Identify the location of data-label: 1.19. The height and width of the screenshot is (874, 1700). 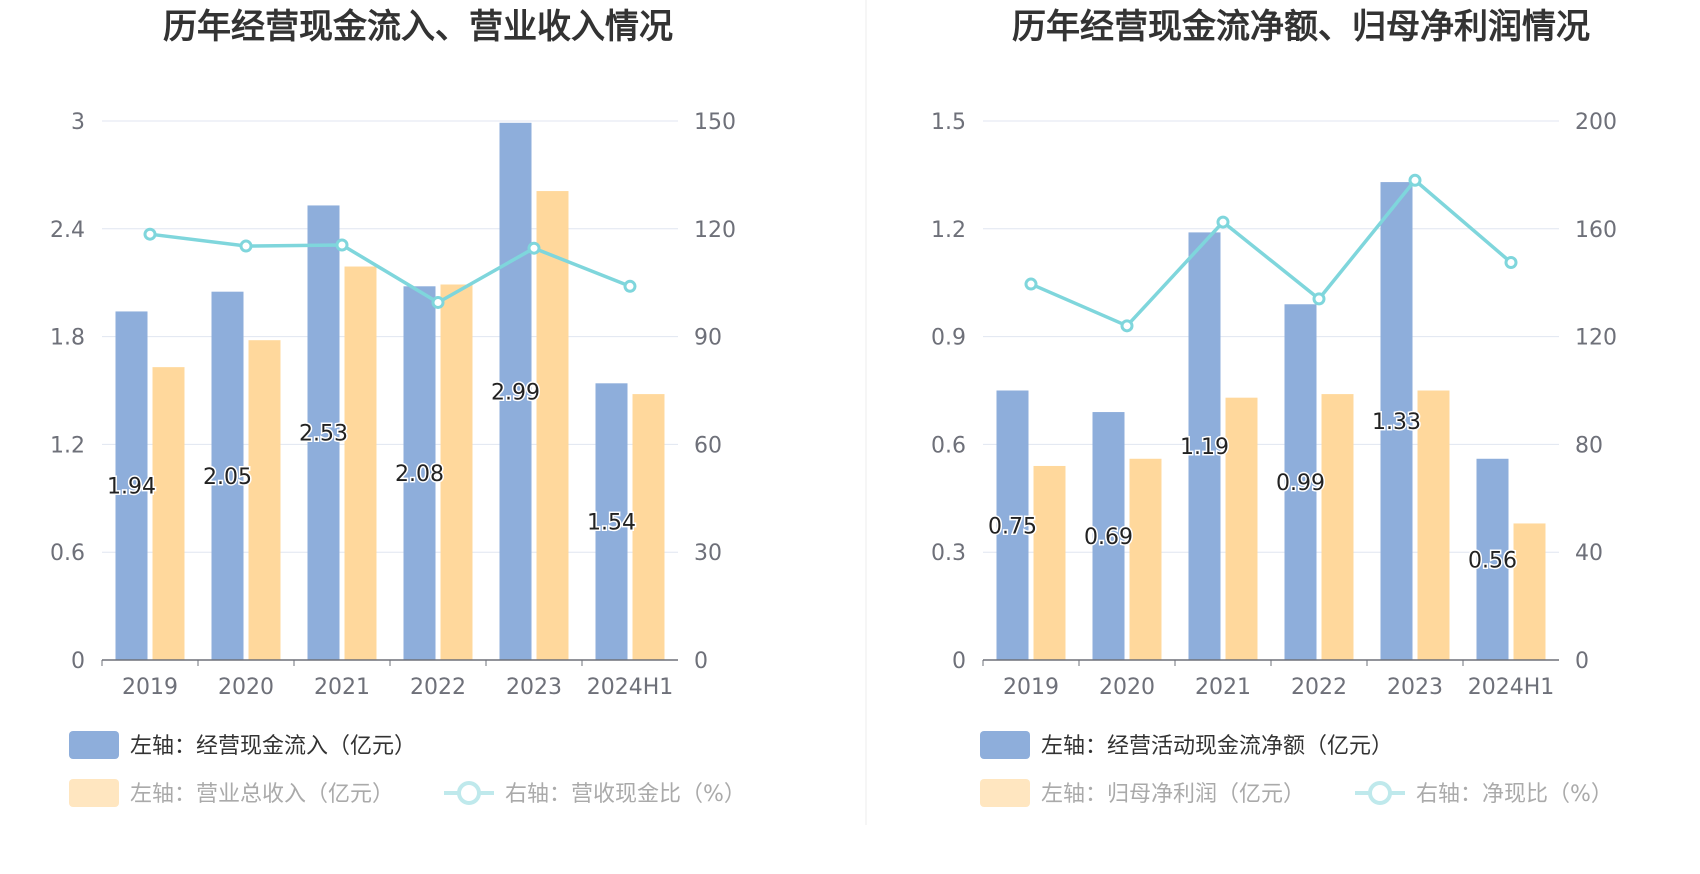
(1204, 447).